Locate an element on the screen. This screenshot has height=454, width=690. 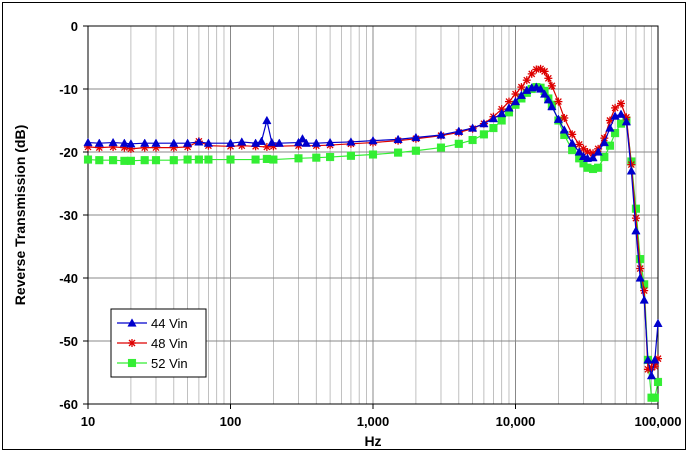
y-tick-label: -20 is located at coordinates (68, 152).